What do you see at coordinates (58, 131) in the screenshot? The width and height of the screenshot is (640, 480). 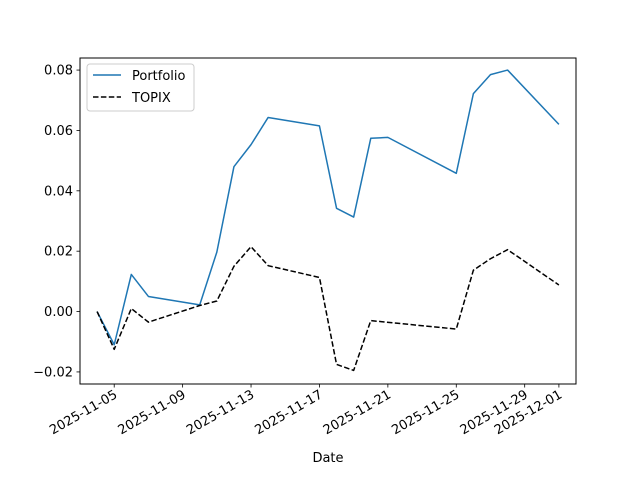 I see `y-tick-label: 0.06` at bounding box center [58, 131].